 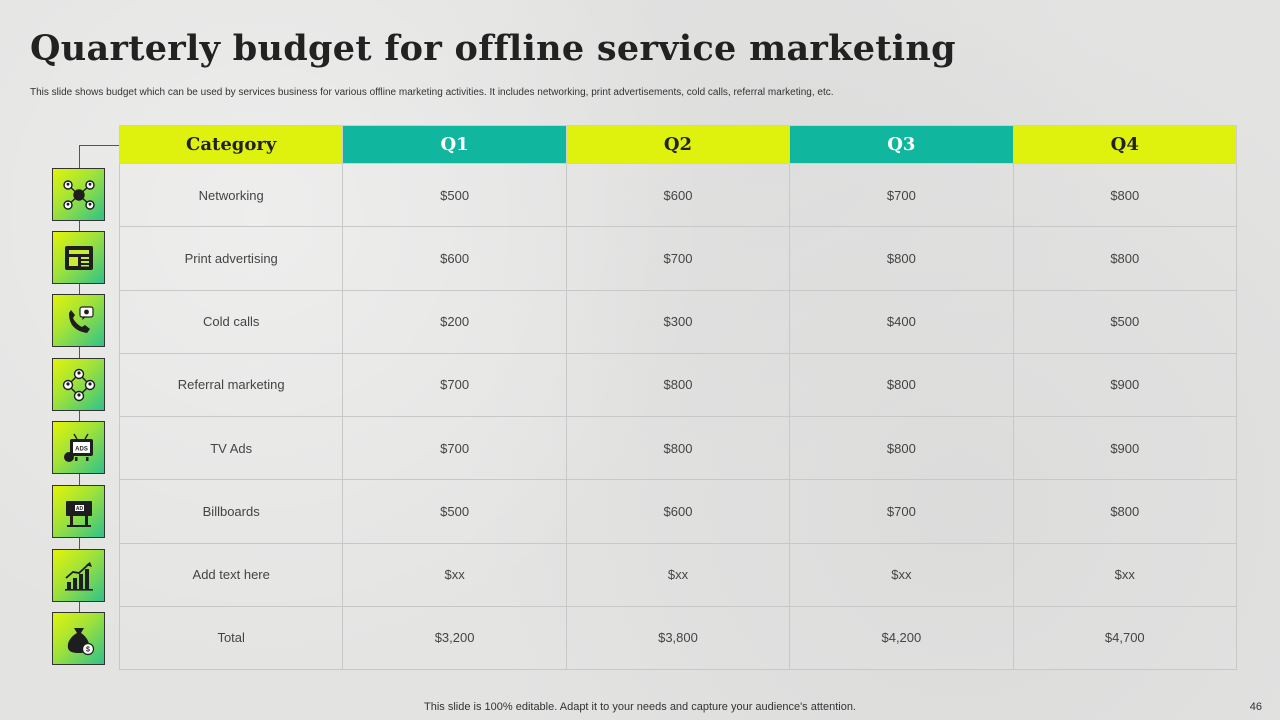 What do you see at coordinates (231, 448) in the screenshot?
I see `cell-category: TV Ads` at bounding box center [231, 448].